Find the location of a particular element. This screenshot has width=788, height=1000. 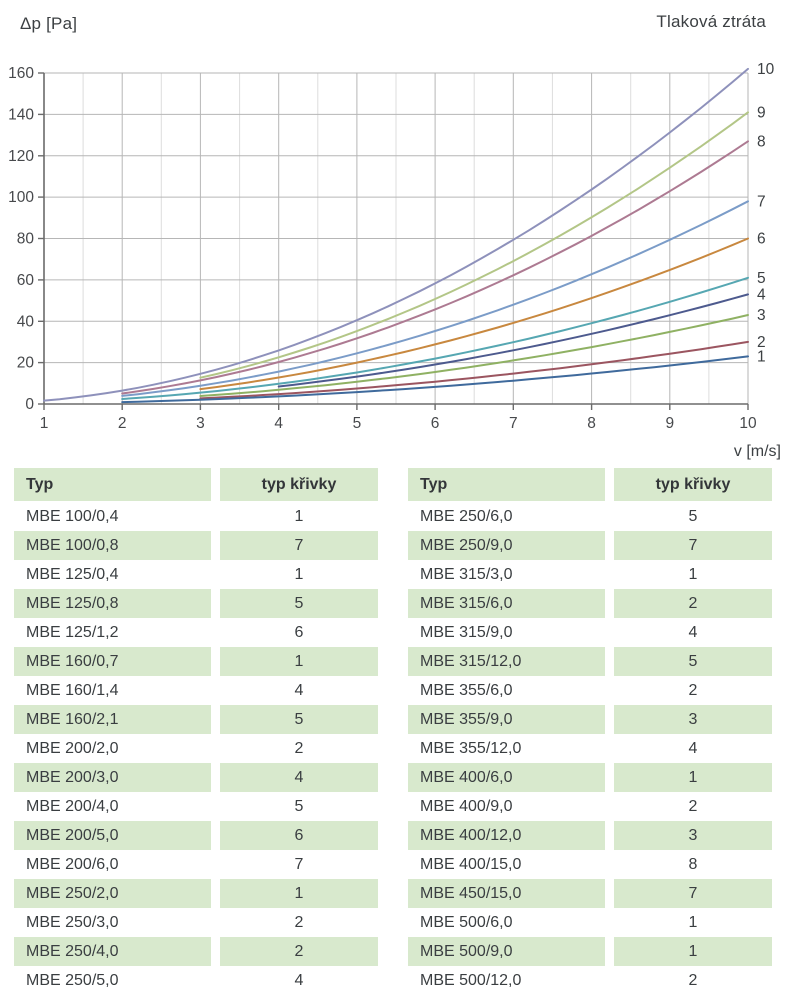

type-cell: MBE 100/0,4 is located at coordinates (72, 516).